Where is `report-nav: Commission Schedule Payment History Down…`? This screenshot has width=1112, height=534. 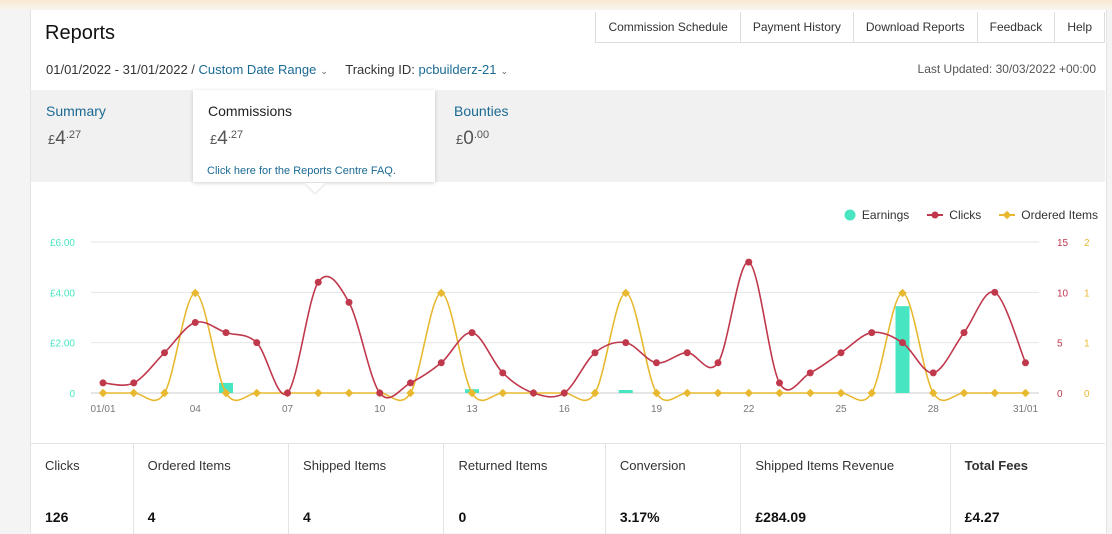
report-nav: Commission Schedule Payment History Down… is located at coordinates (850, 27).